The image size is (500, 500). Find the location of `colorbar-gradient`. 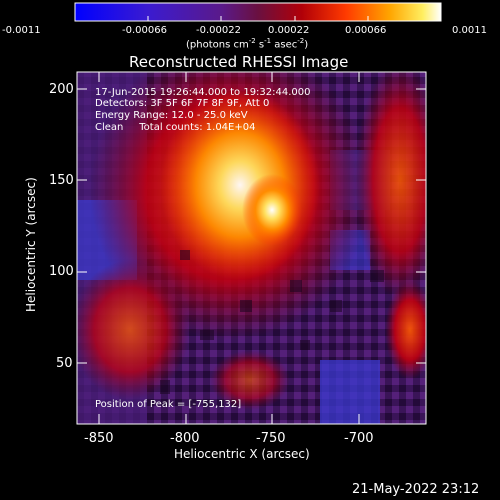

colorbar-gradient is located at coordinates (258, 12).